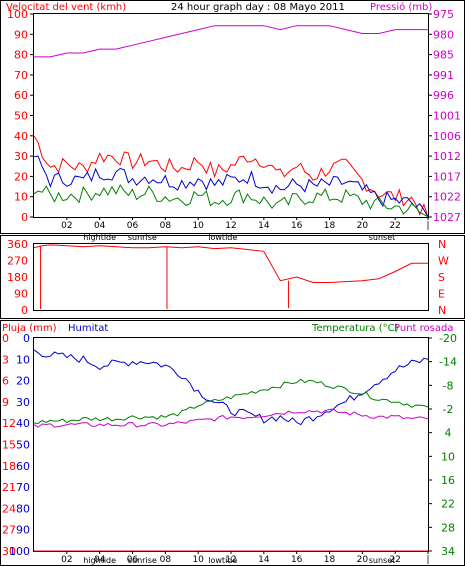 Image resolution: width=465 pixels, height=566 pixels. What do you see at coordinates (264, 226) in the screenshot?
I see `top-x-tick-14: 14` at bounding box center [264, 226].